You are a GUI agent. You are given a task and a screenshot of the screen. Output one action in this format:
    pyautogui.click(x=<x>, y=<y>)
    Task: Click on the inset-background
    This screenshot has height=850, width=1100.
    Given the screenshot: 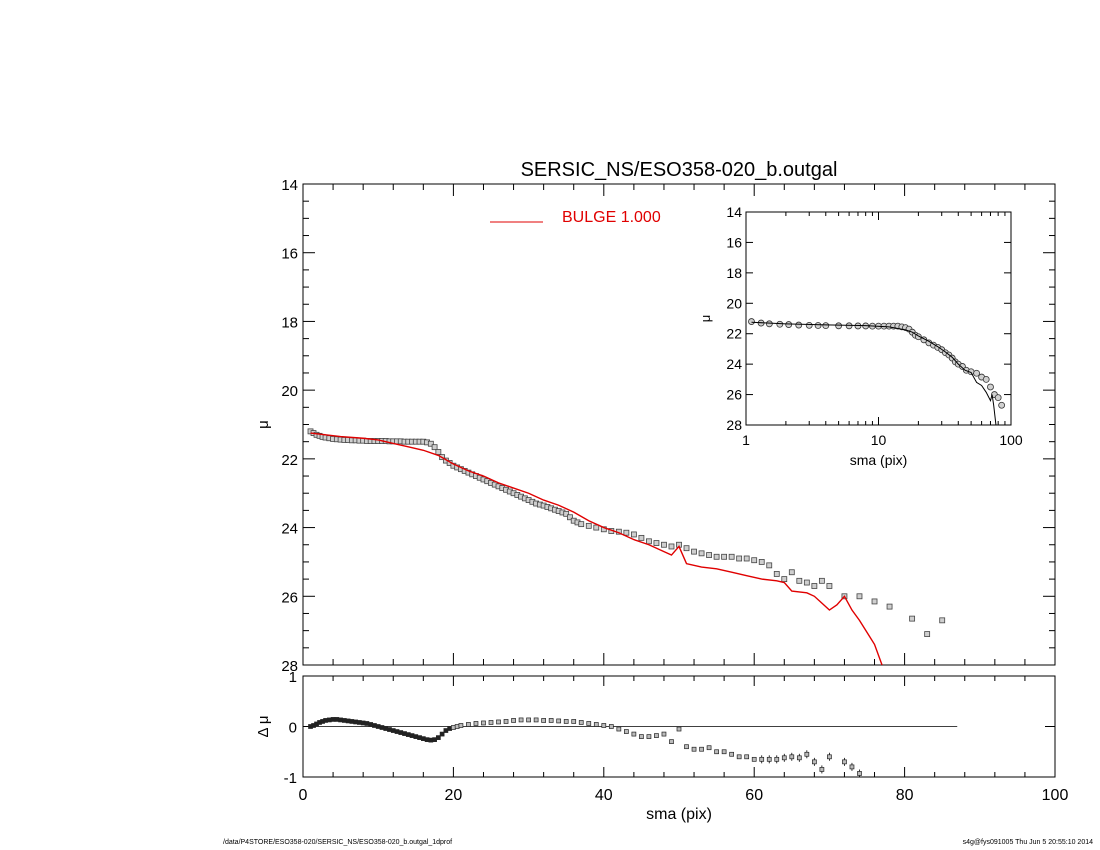 What is the action you would take?
    pyautogui.click(x=889, y=342)
    